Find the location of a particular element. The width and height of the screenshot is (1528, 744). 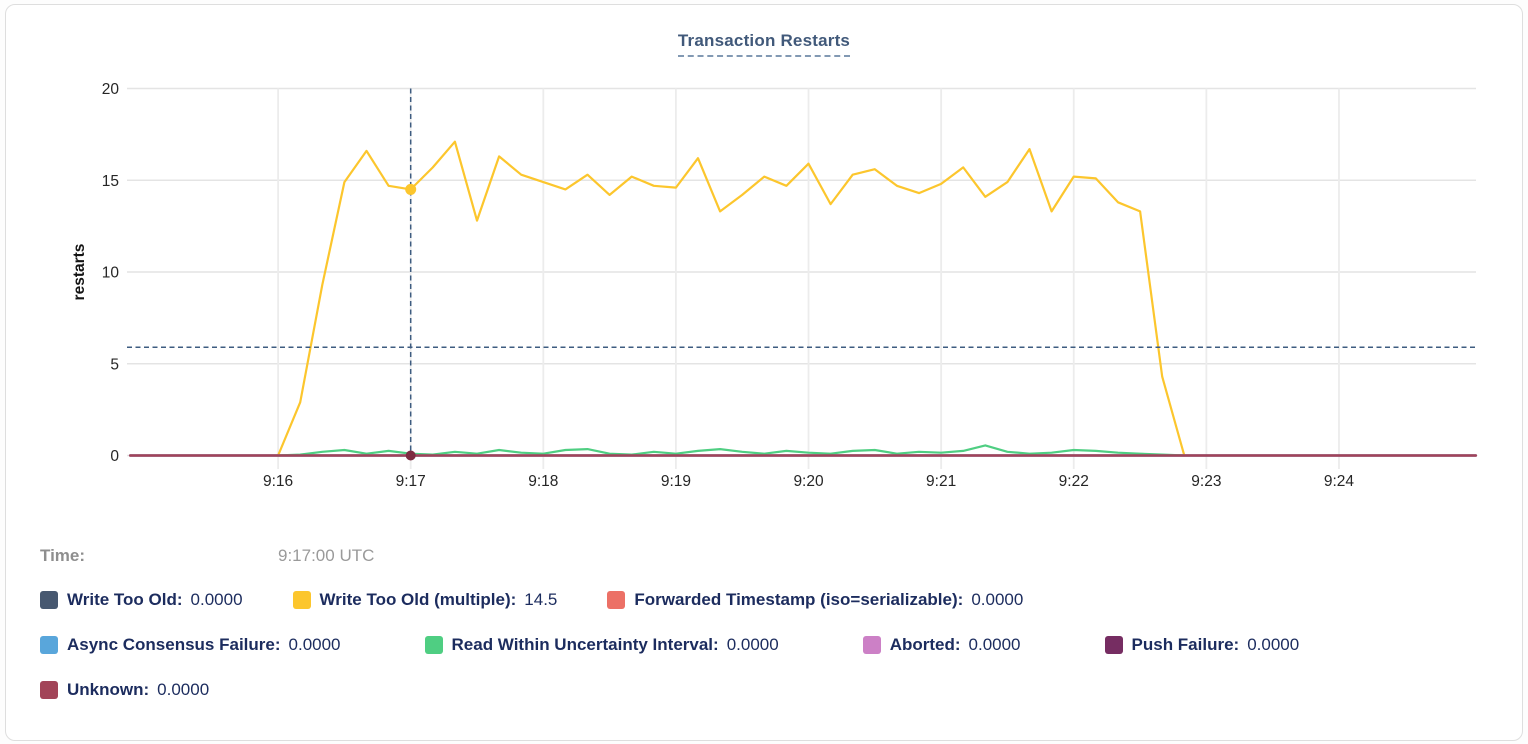

legend-item-read-within-uncertainty-interval: Read Within Uncertainty Interval: 0.0000 is located at coordinates (601, 645).